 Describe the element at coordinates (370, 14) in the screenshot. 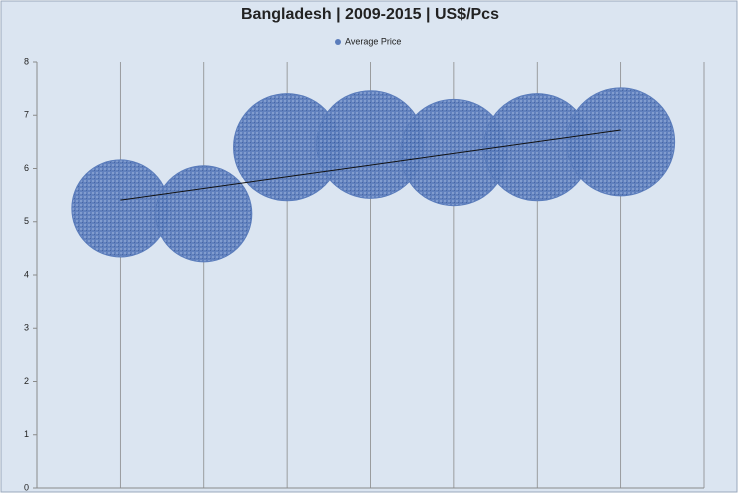

I see `chart-title: Bangladesh | 2009-2015 | US$/Pcs` at that location.